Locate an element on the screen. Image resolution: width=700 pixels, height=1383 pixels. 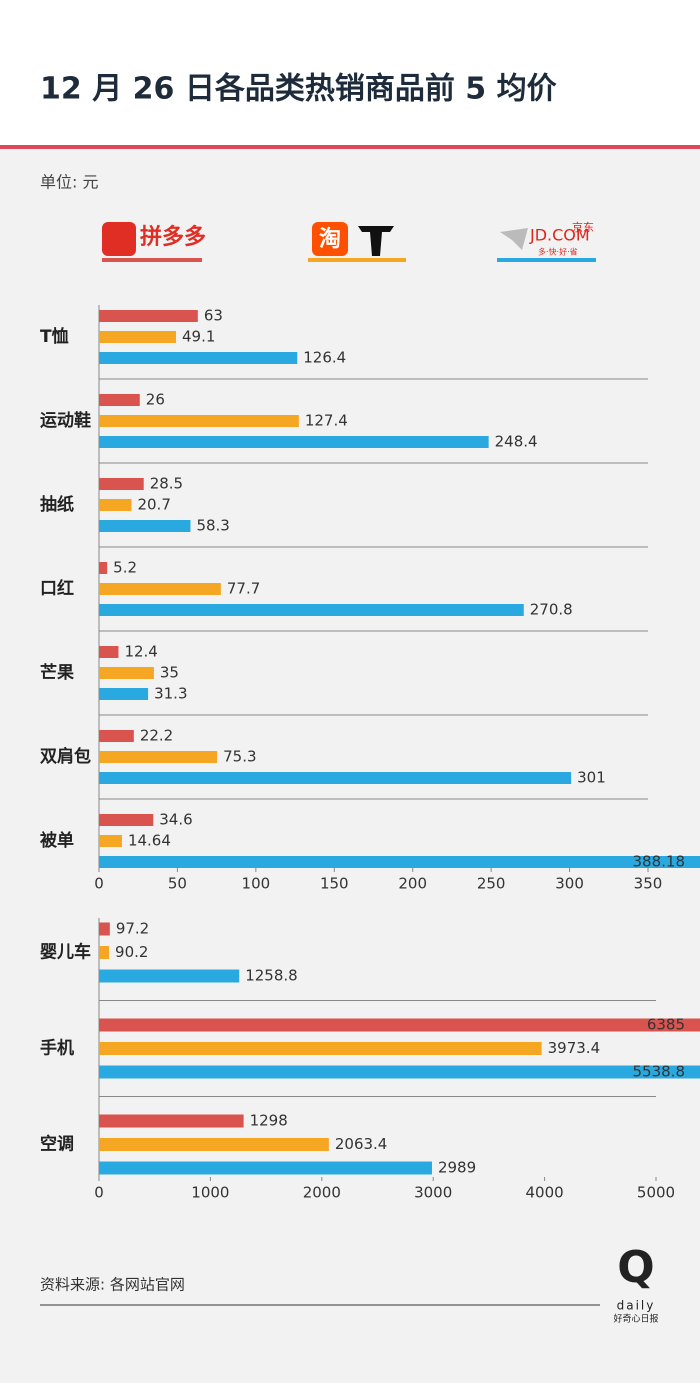
x-tick-label: 350 is located at coordinates (648, 884).